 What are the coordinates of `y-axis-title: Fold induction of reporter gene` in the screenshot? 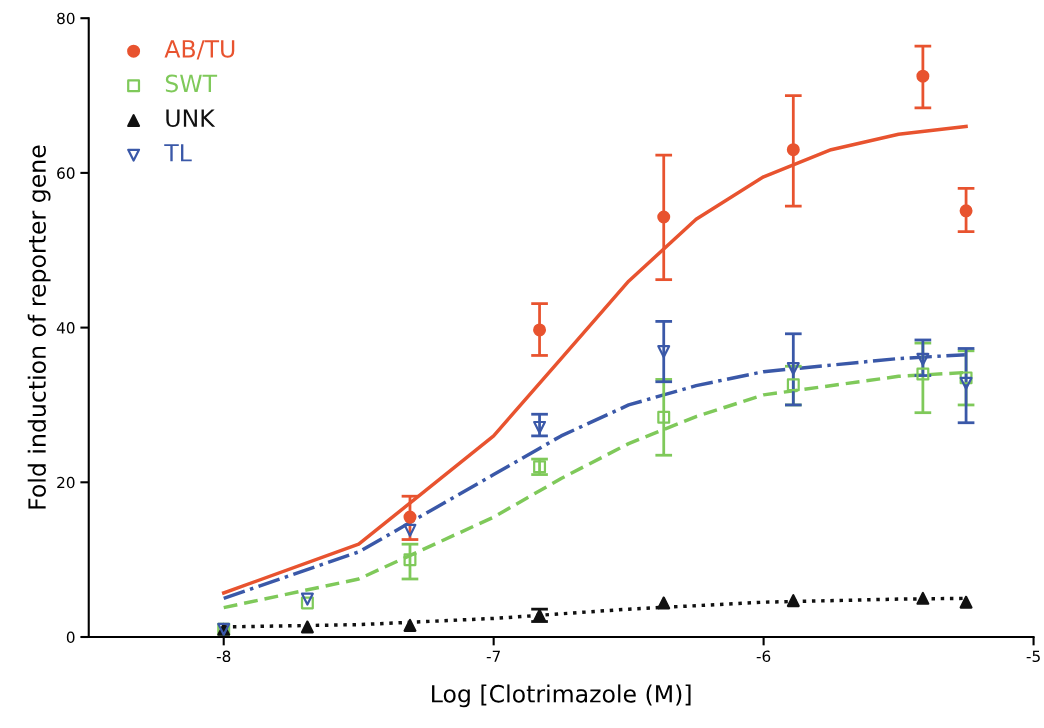 It's located at (39, 327).